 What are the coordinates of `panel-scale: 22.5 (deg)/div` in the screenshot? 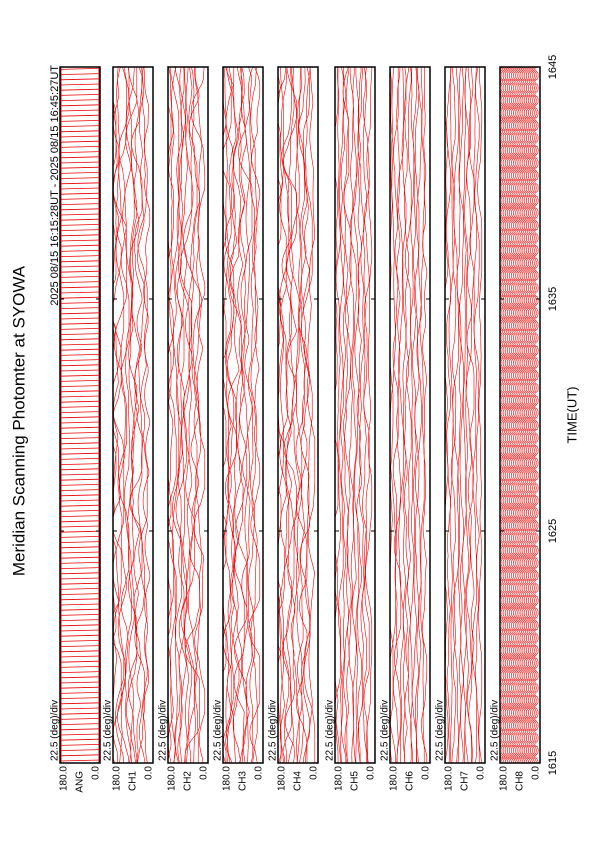 It's located at (330, 730).